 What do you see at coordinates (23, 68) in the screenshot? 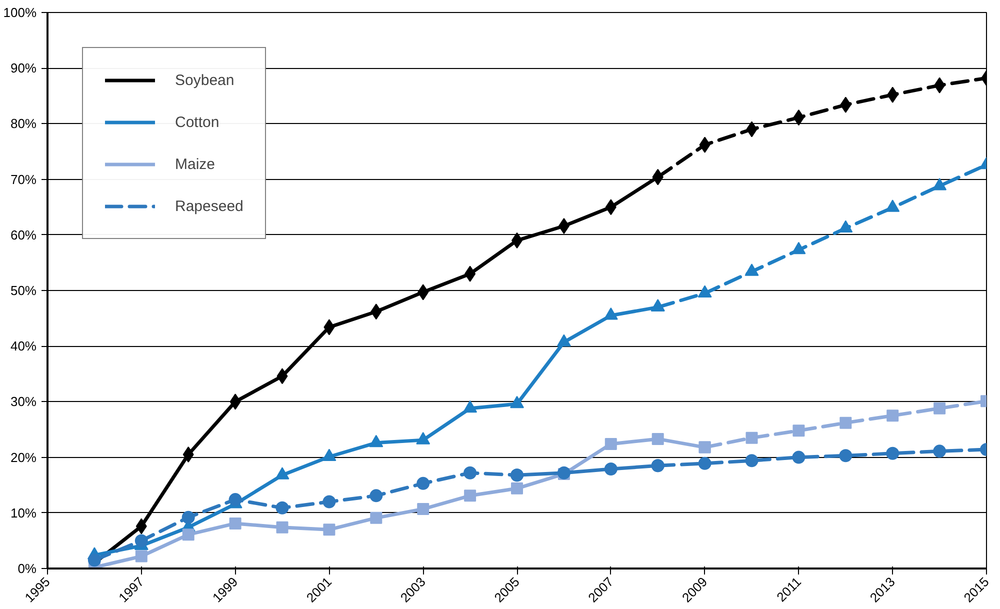
I see `y-tick-label: 90%` at bounding box center [23, 68].